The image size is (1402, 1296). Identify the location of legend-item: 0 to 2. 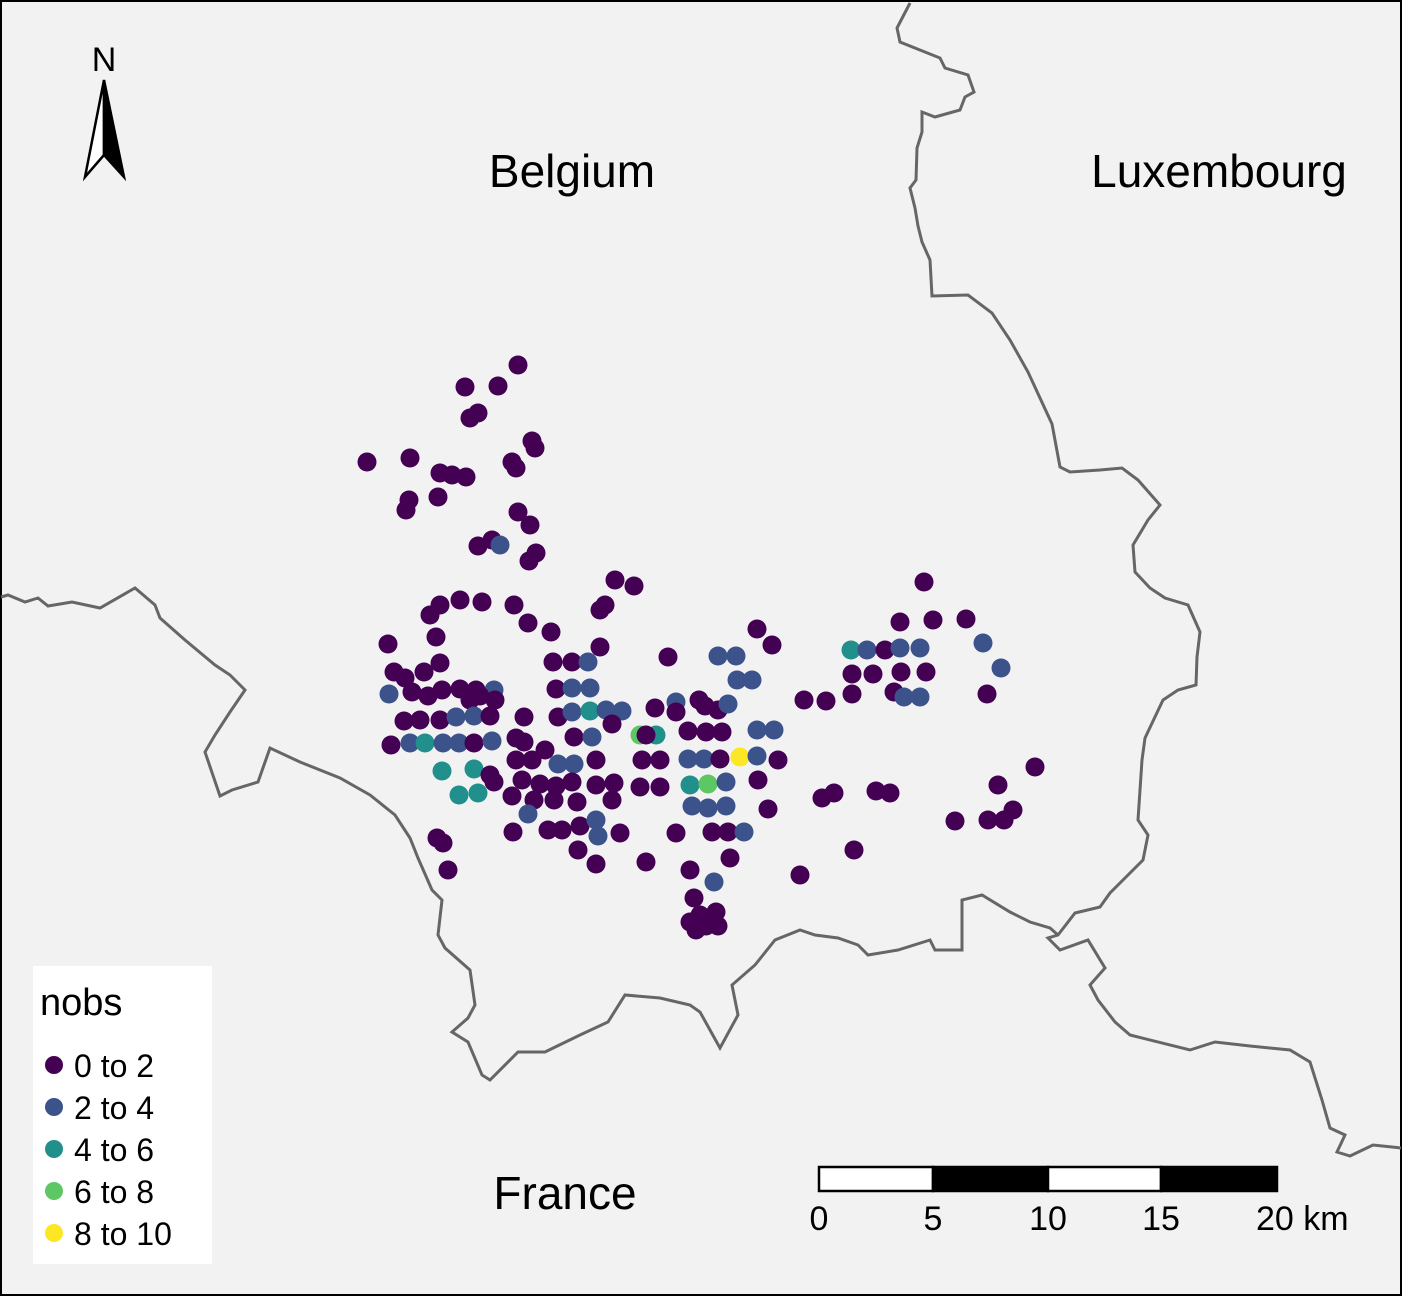
(99, 1066).